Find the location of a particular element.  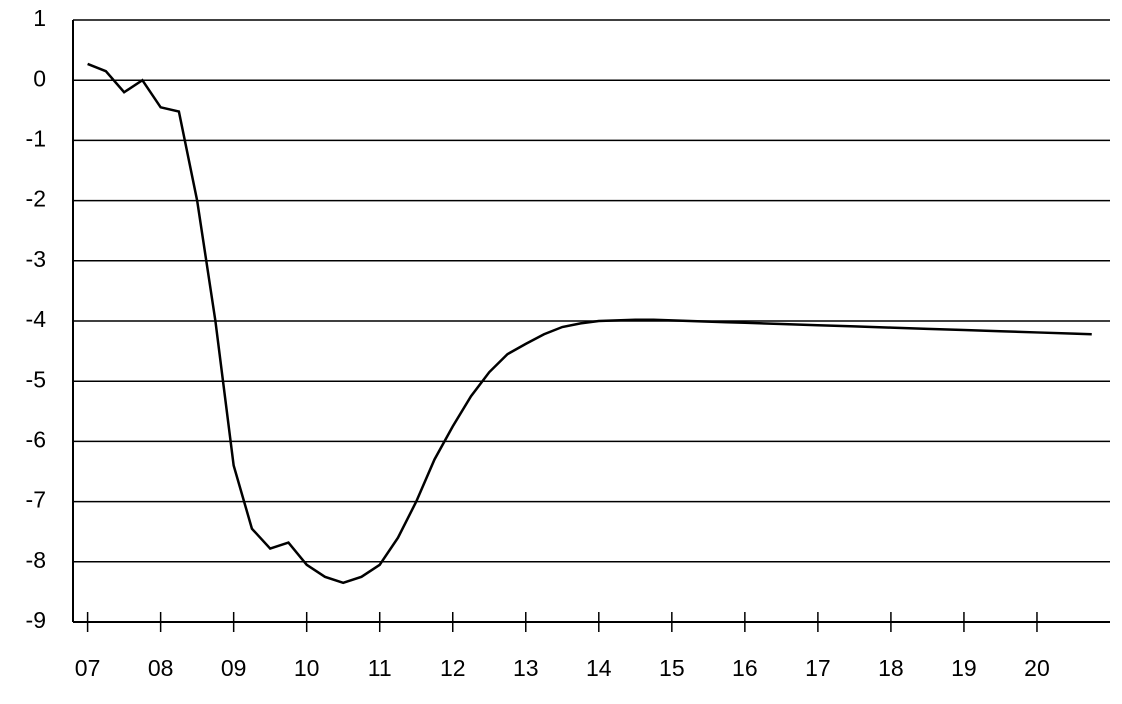

x-tick-label: 07 is located at coordinates (88, 668).